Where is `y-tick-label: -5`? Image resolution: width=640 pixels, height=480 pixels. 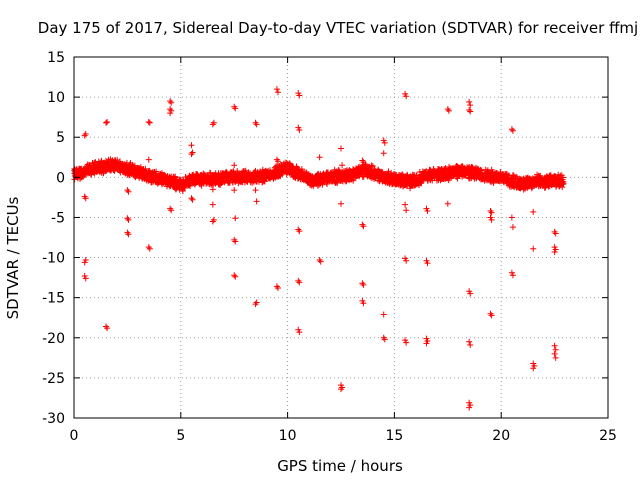
y-tick-label: -5 is located at coordinates (58, 218).